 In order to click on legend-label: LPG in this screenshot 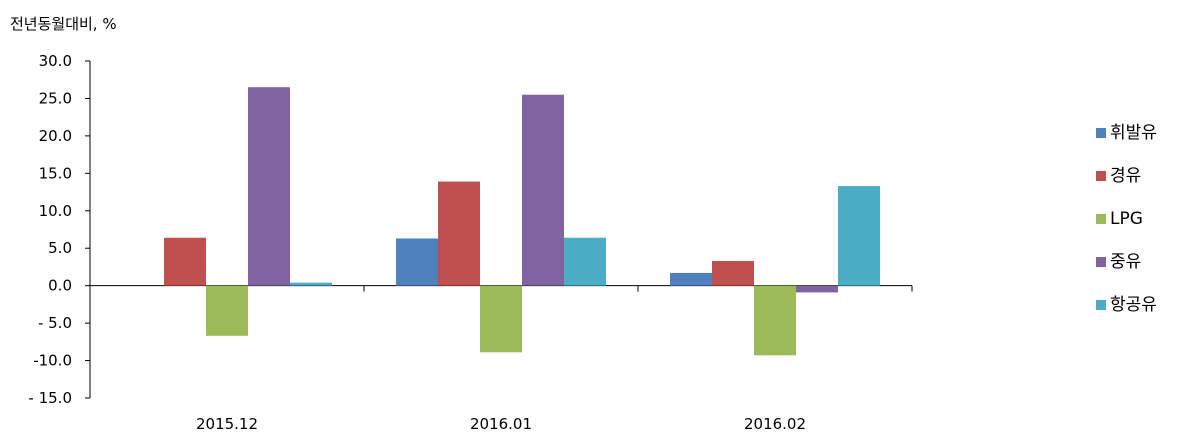, I will do `click(1126, 219)`.